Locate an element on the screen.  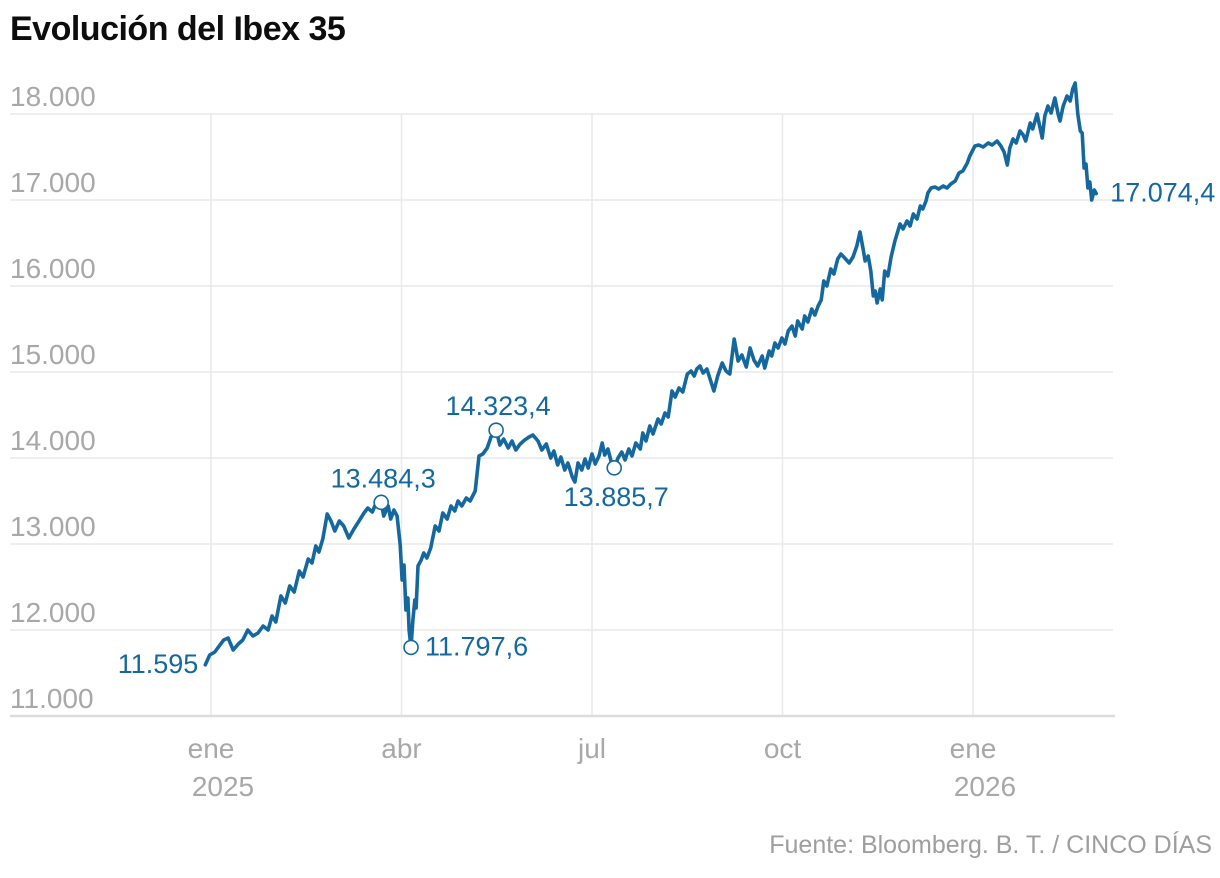
x-tick-label: oct is located at coordinates (783, 748).